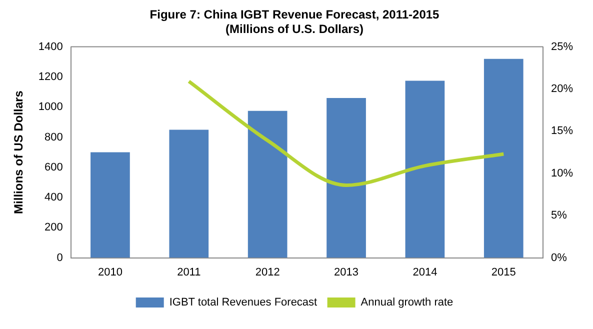 The width and height of the screenshot is (593, 329). What do you see at coordinates (50, 107) in the screenshot?
I see `y-tick-label: 1000` at bounding box center [50, 107].